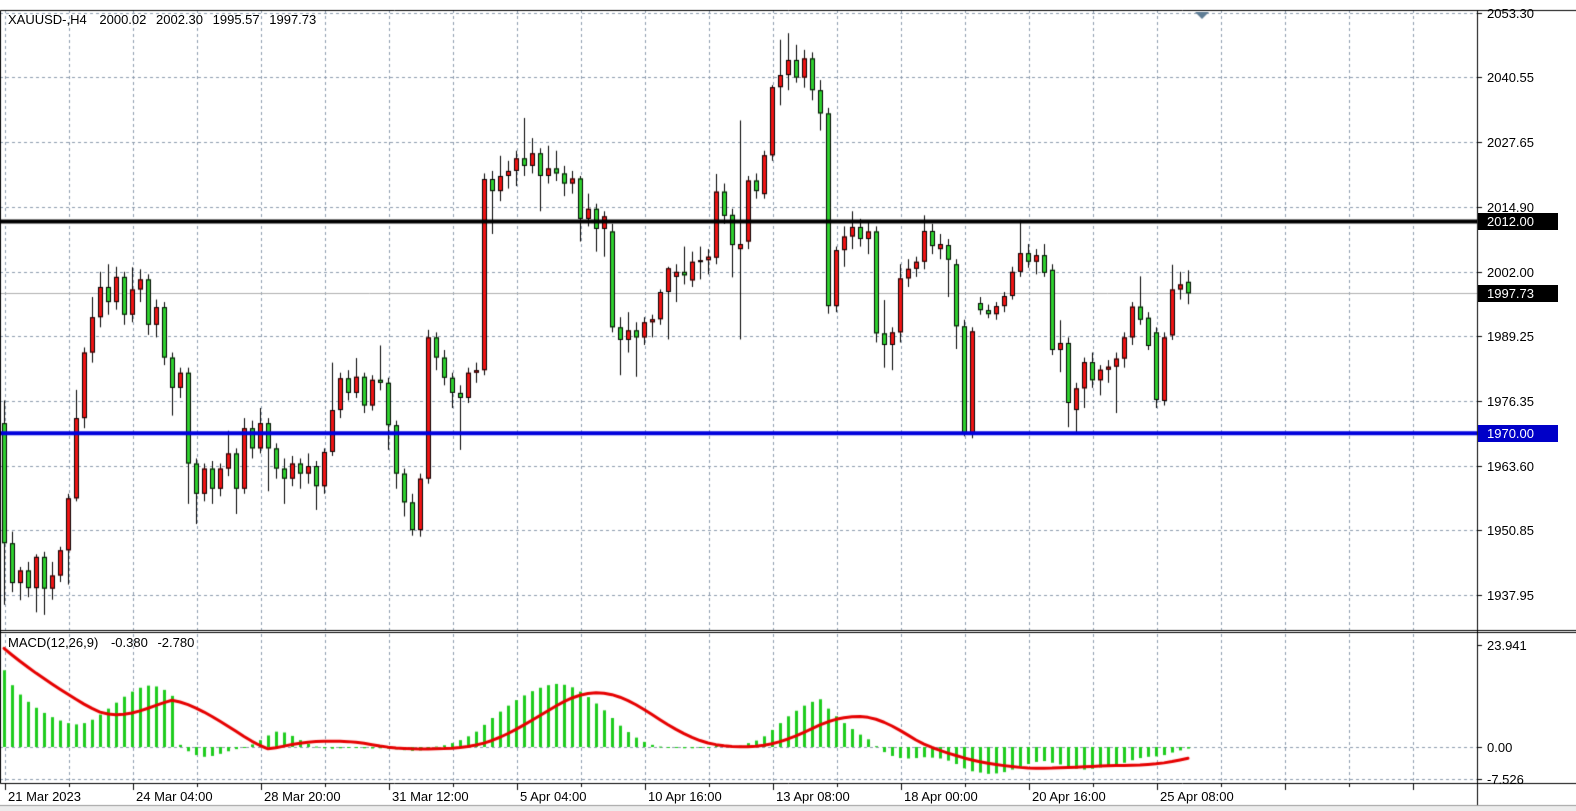  Describe the element at coordinates (1510, 466) in the screenshot. I see `price-axis-label: 1963.60` at that location.